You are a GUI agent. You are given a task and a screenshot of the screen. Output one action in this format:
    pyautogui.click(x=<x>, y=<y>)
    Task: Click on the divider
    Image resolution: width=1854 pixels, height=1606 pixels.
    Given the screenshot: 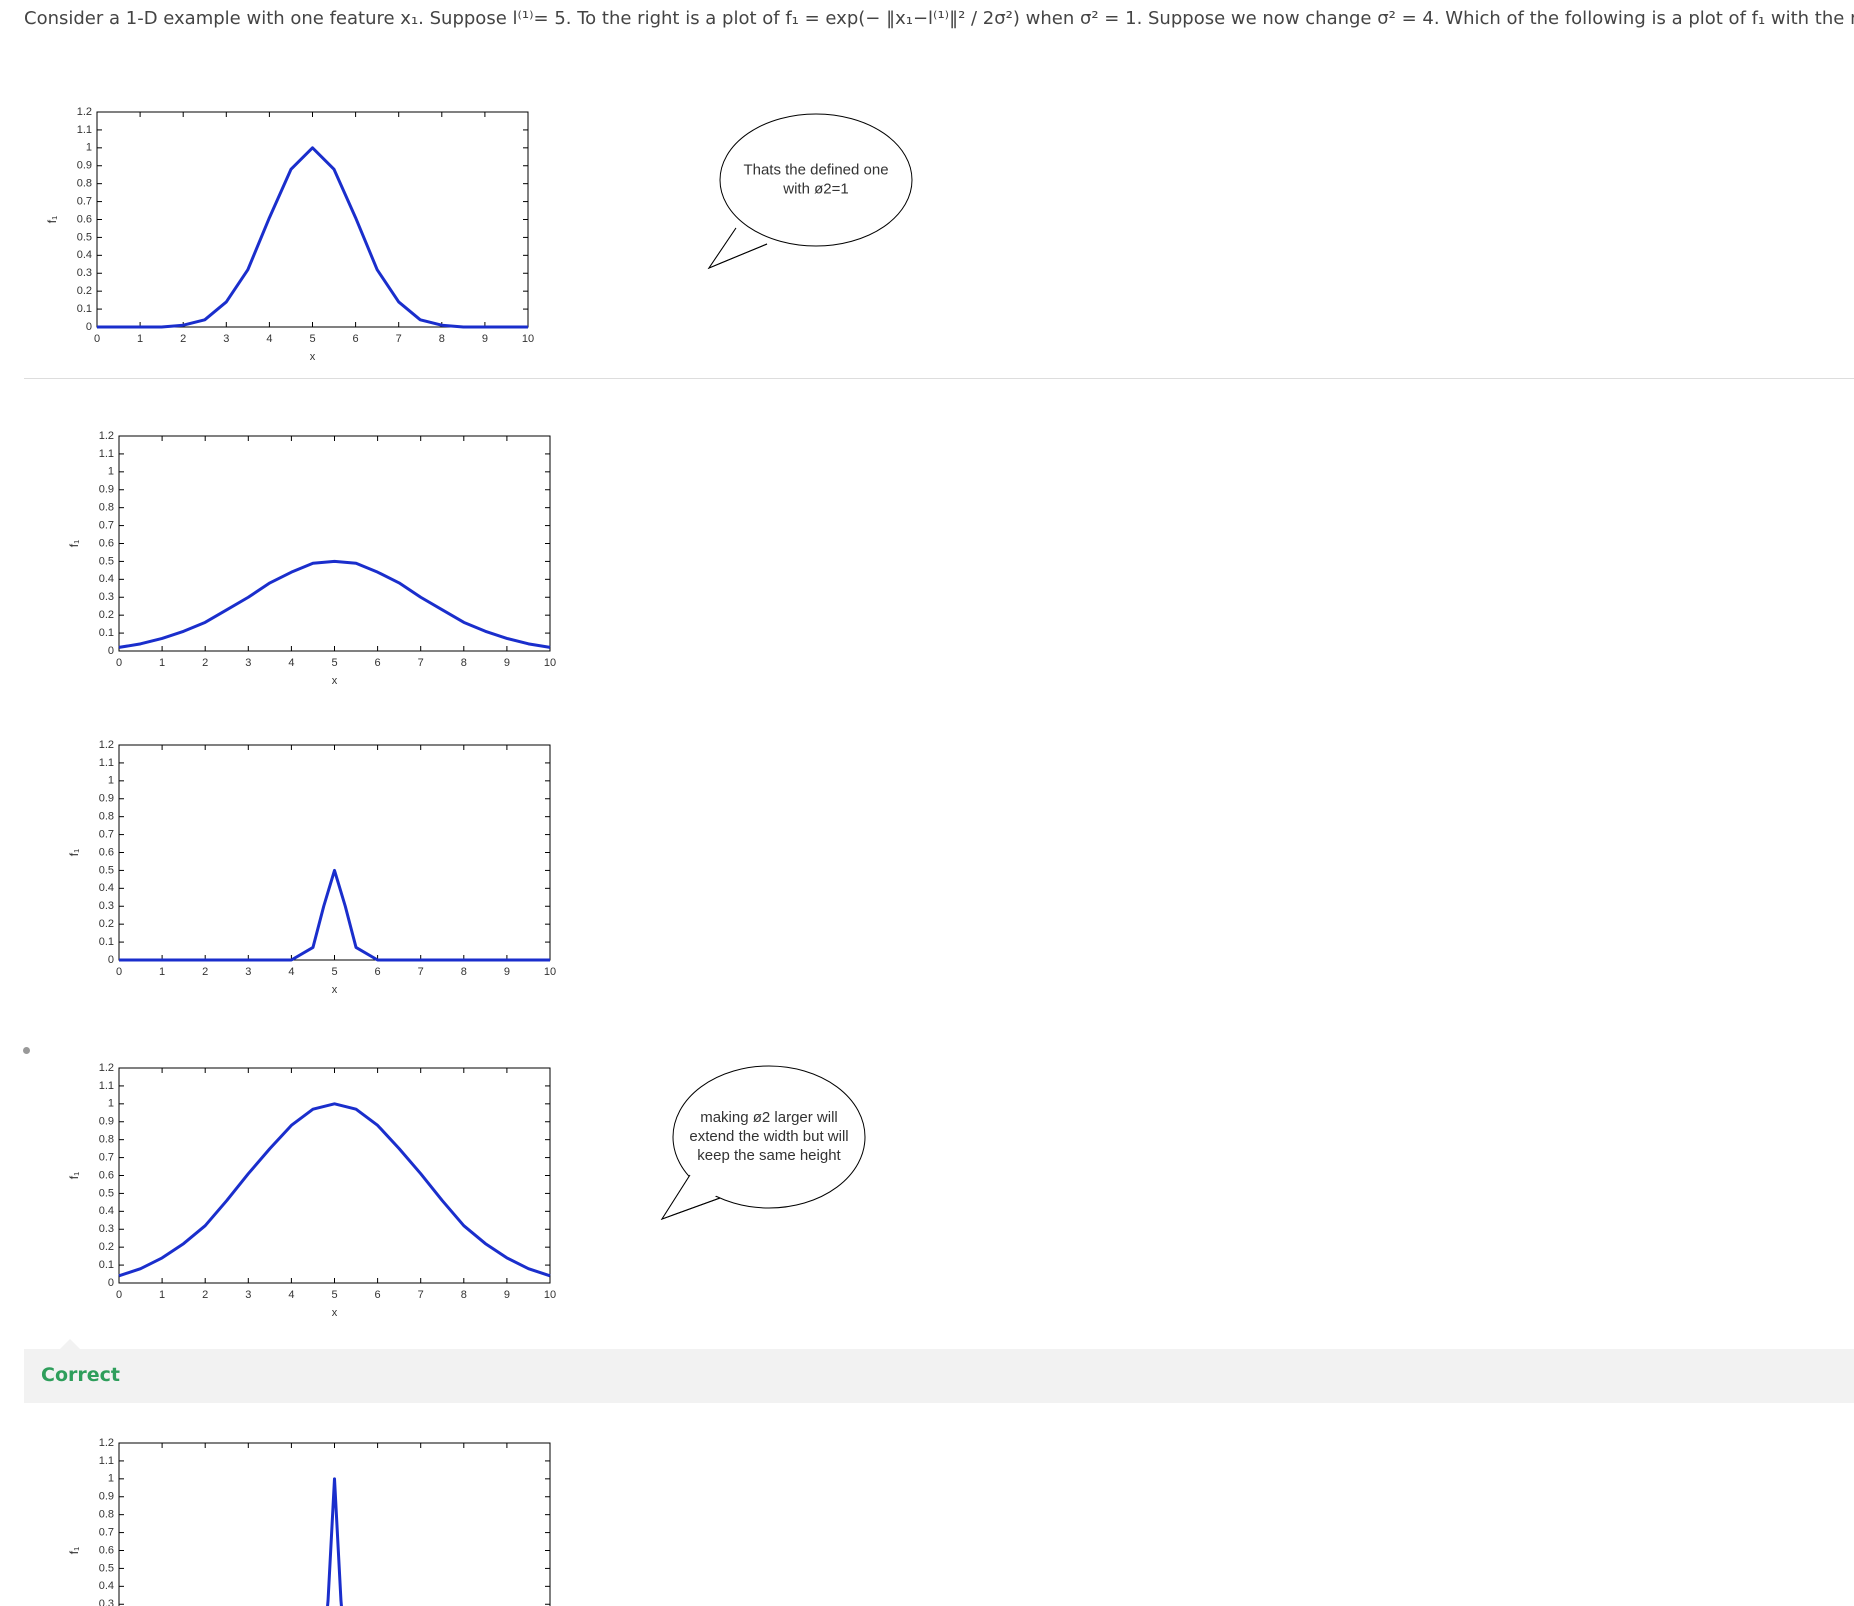 What is the action you would take?
    pyautogui.click(x=939, y=378)
    